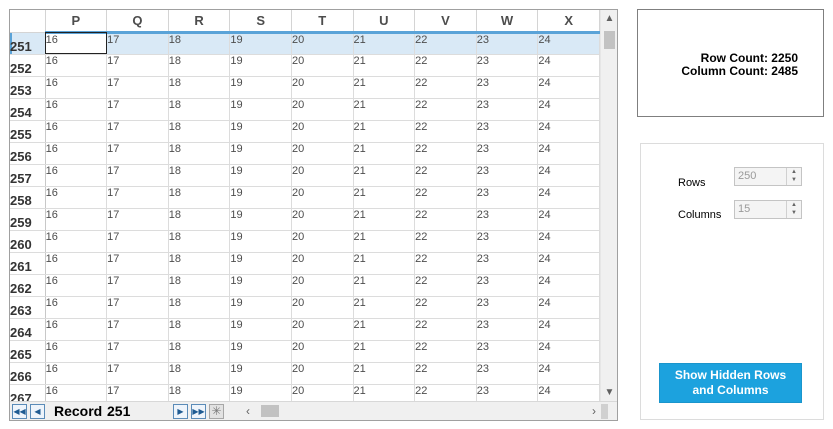 This screenshot has width=833, height=429. What do you see at coordinates (768, 209) in the screenshot?
I see `columns-spinner: 15 ▲ ▼` at bounding box center [768, 209].